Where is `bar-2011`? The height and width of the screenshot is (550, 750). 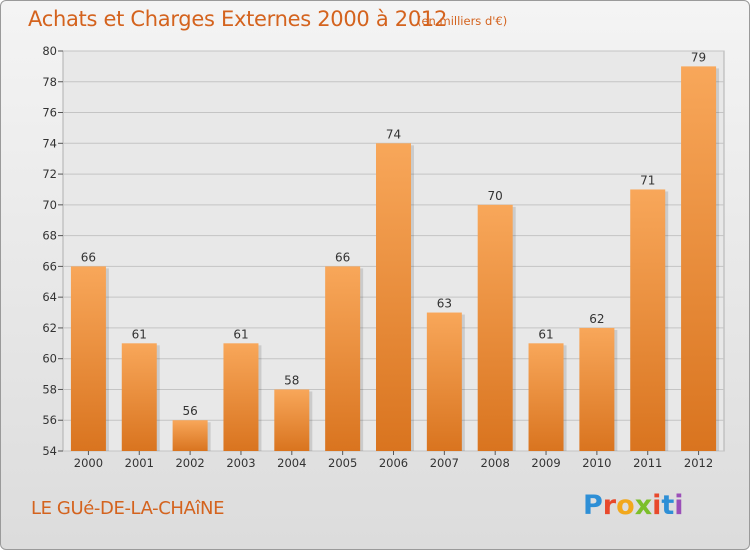
bar-2011 is located at coordinates (648, 320).